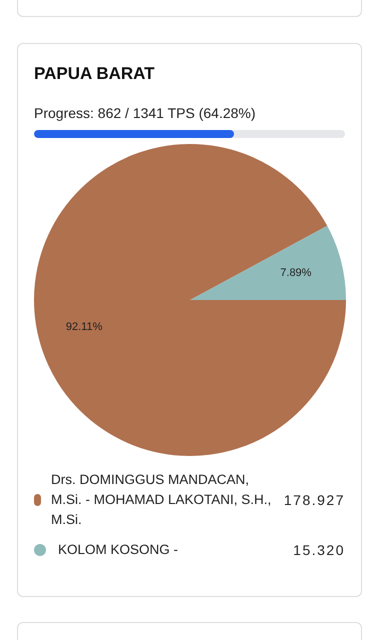  What do you see at coordinates (119, 550) in the screenshot?
I see `legend-label: KOLOM KOSONG -` at bounding box center [119, 550].